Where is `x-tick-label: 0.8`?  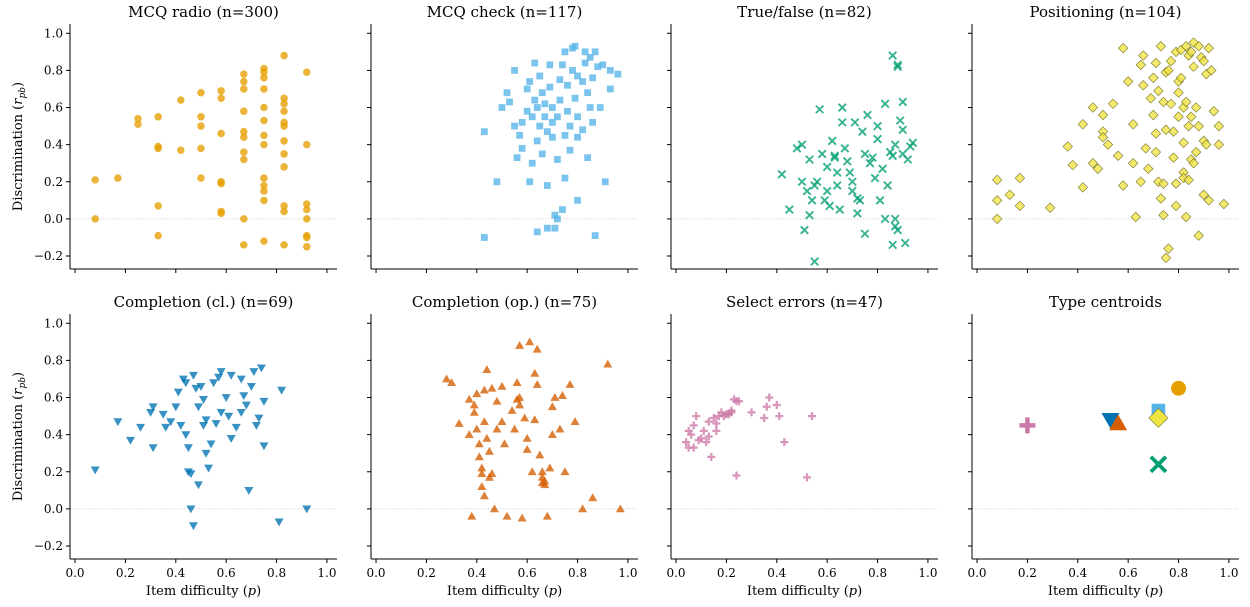 x-tick-label: 0.8 is located at coordinates (877, 573).